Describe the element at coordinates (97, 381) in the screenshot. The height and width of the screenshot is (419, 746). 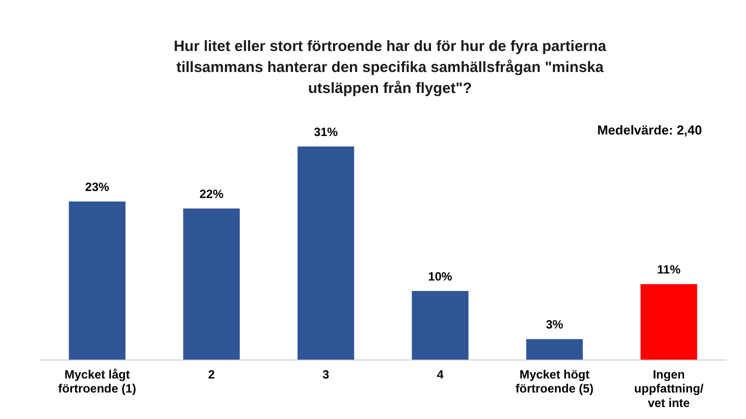
I see `x-tick-label: Mycket lågt förtroende (1)` at that location.